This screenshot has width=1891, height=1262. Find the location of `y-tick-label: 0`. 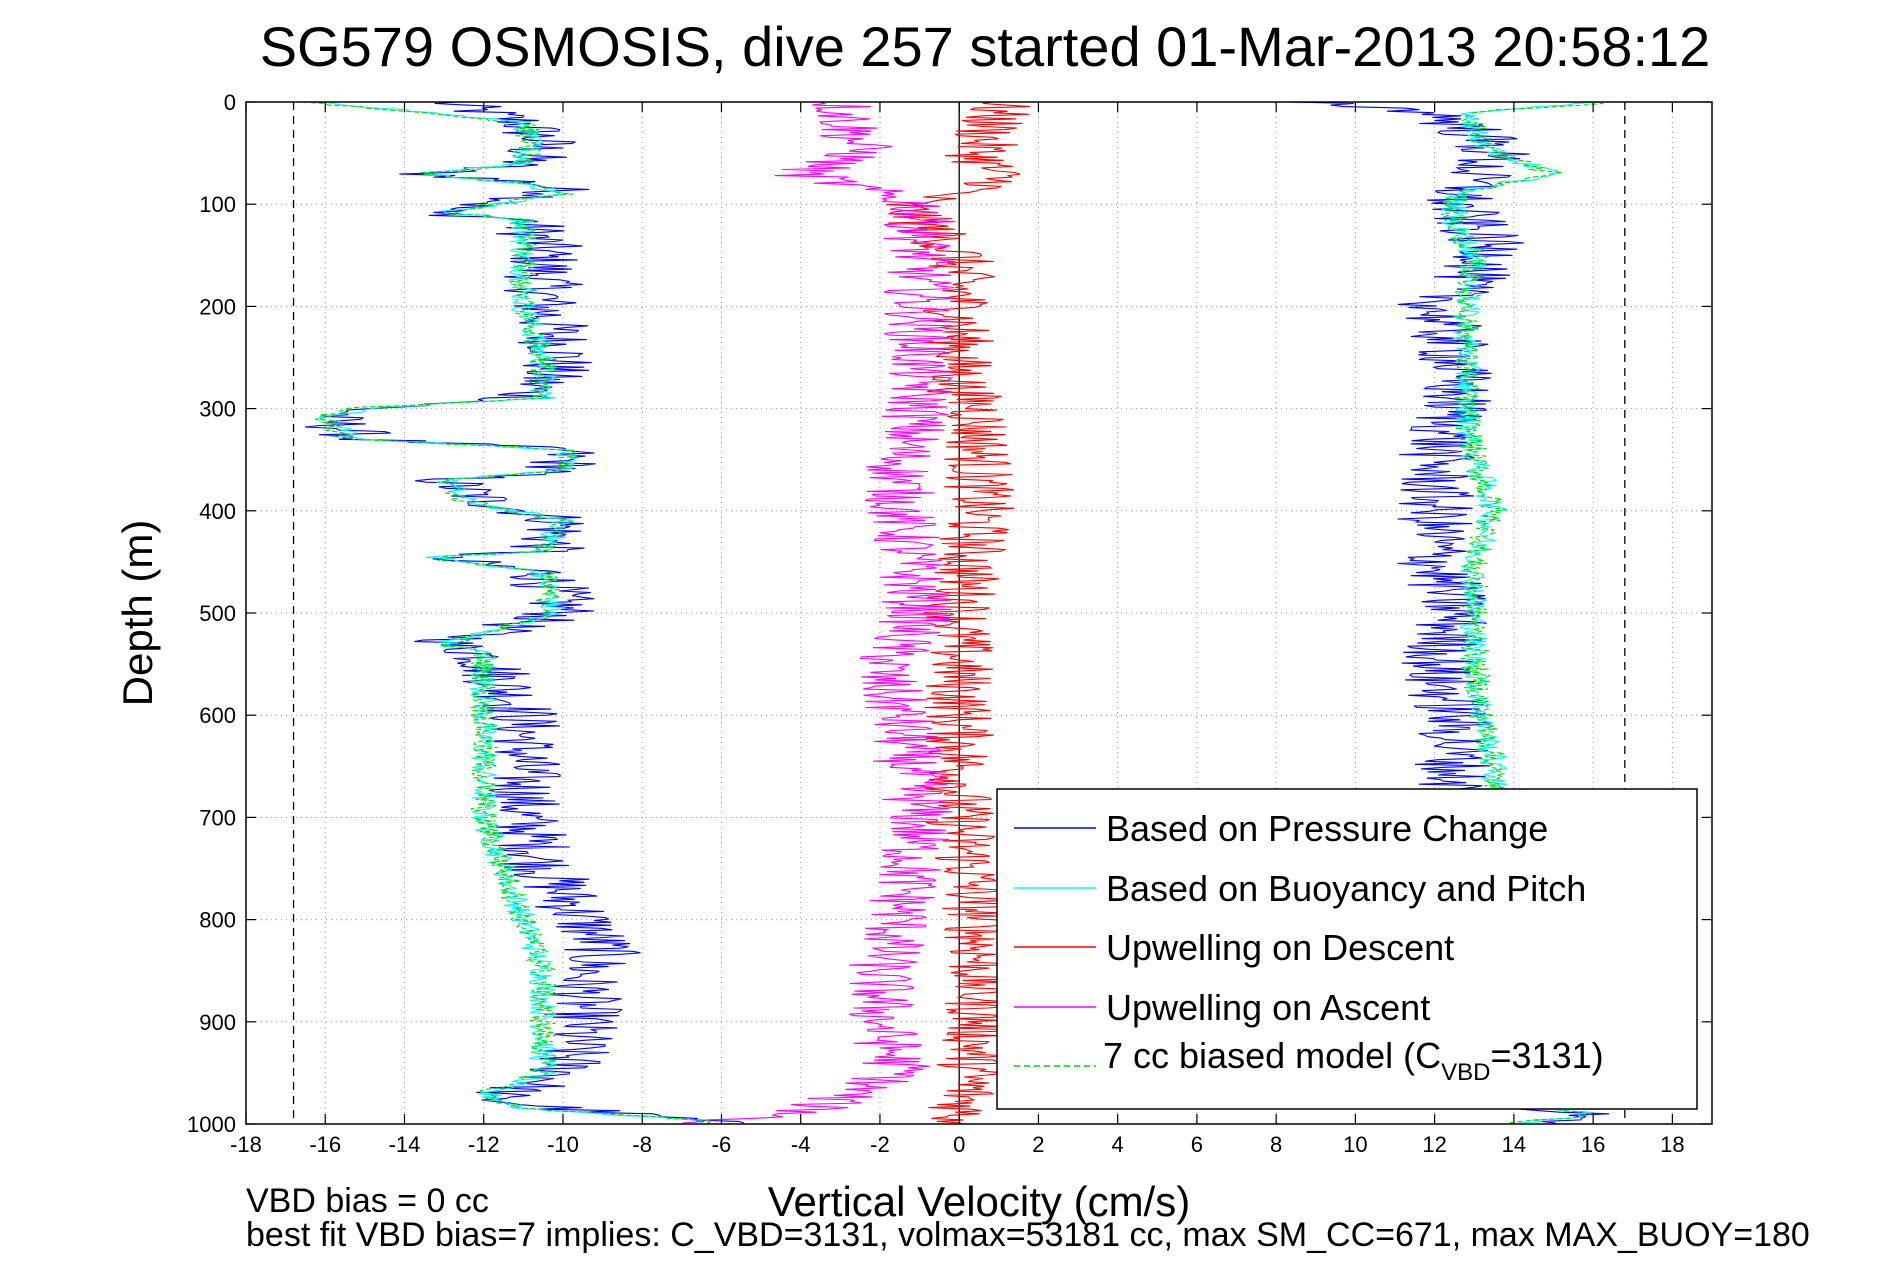

y-tick-label: 0 is located at coordinates (230, 102).